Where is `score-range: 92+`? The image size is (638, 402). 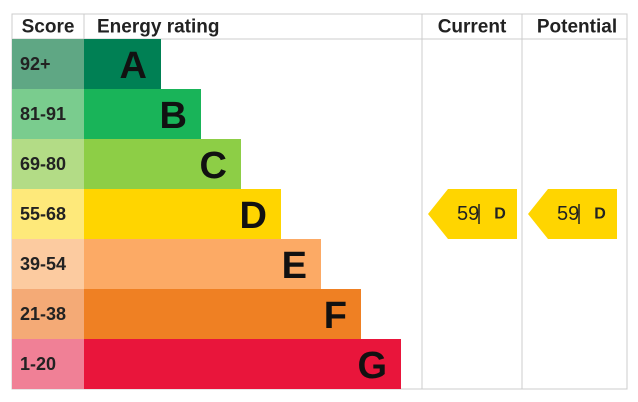
score-range: 92+ is located at coordinates (35, 64).